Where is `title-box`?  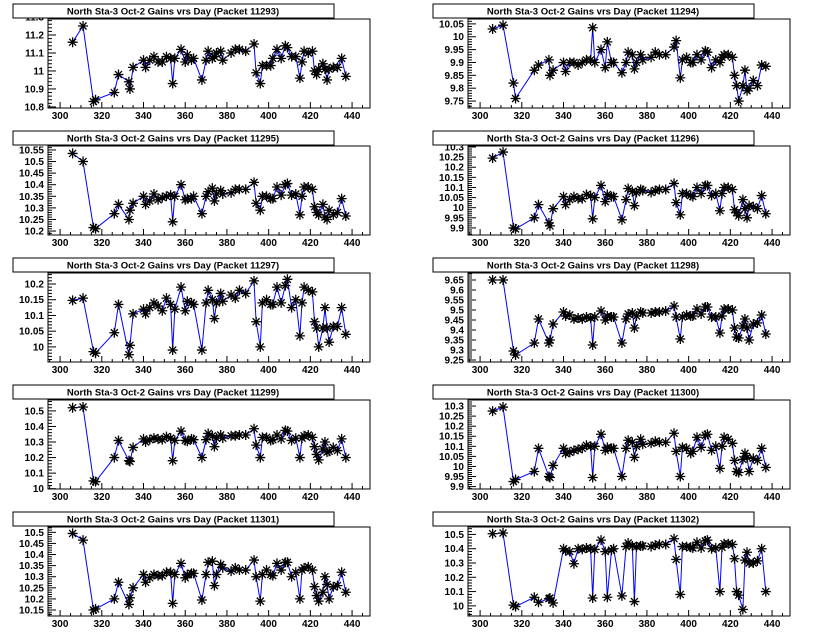
title-box is located at coordinates (593, 138).